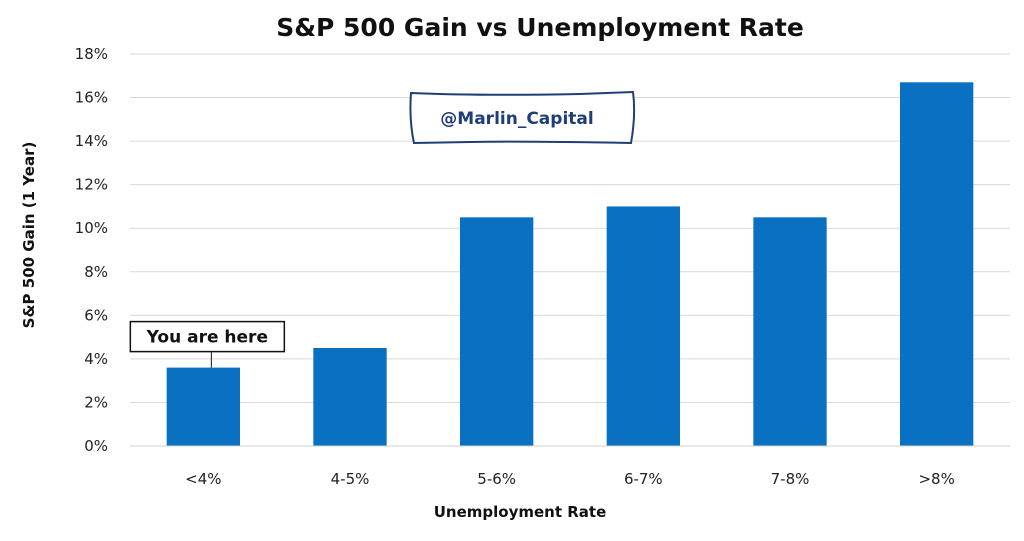 This screenshot has height=541, width=1024. I want to click on watermark-box, so click(522, 117).